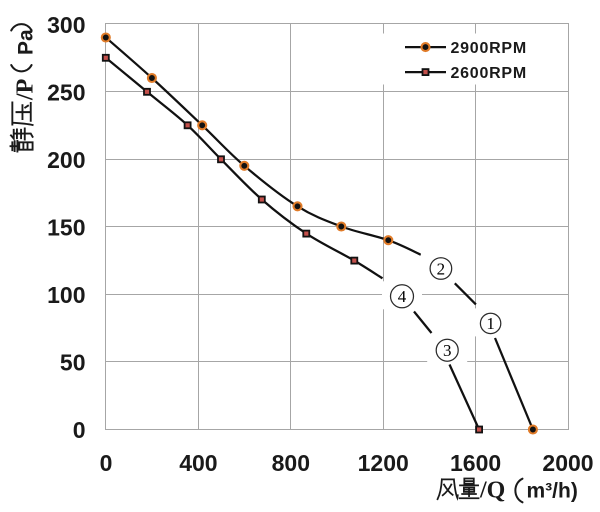 The image size is (600, 512). Describe the element at coordinates (291, 463) in the screenshot. I see `svg-text: 800` at that location.